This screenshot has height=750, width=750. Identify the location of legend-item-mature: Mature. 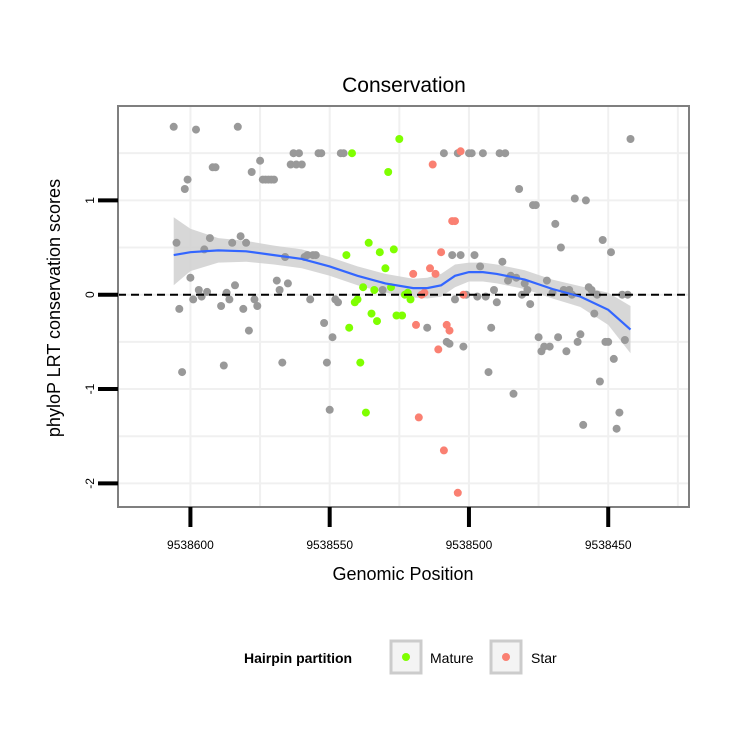
(431, 657).